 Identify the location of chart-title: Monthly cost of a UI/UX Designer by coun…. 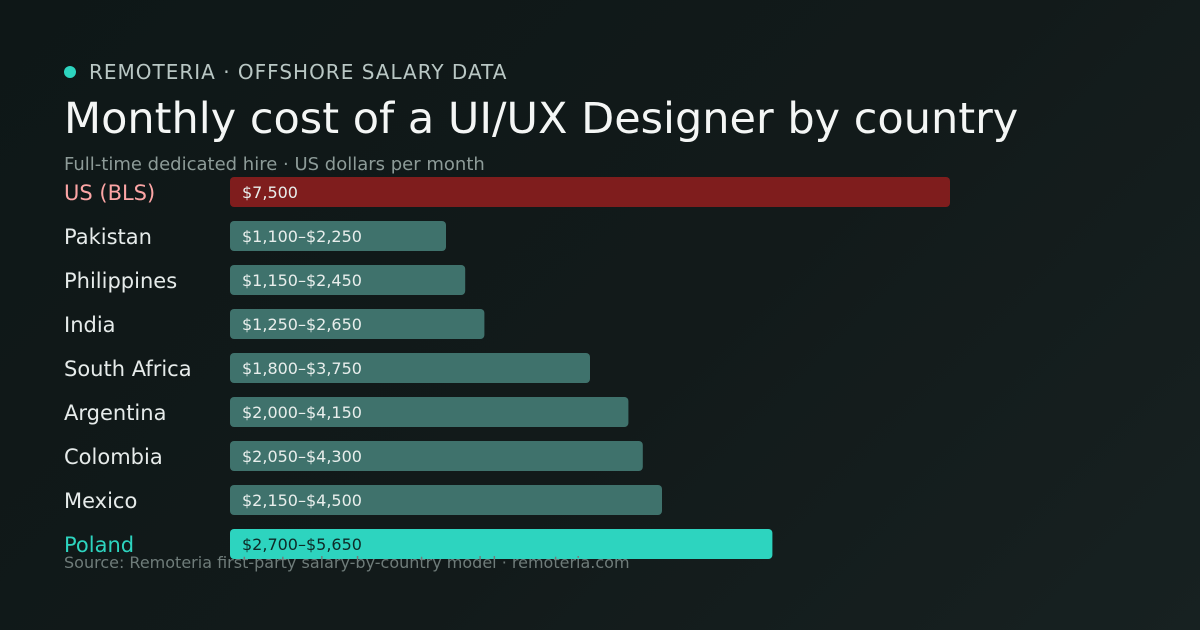
(541, 119).